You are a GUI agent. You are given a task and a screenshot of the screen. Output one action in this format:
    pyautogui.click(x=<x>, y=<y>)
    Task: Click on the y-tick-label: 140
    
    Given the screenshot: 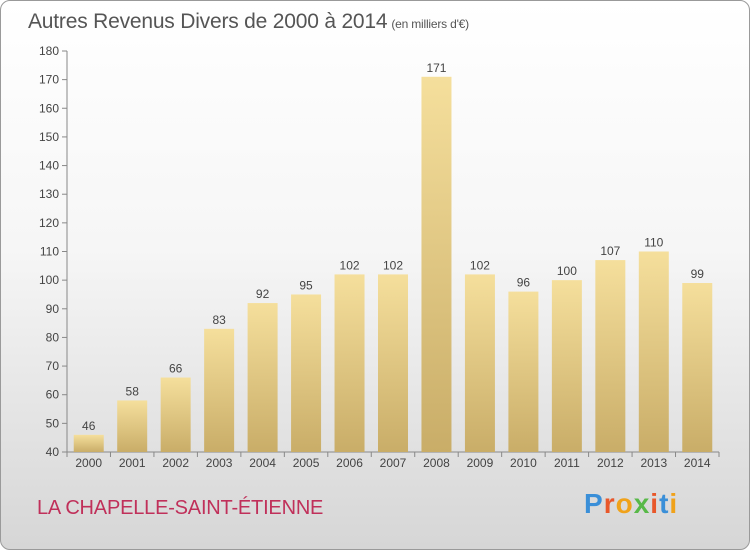 What is the action you would take?
    pyautogui.click(x=49, y=166)
    